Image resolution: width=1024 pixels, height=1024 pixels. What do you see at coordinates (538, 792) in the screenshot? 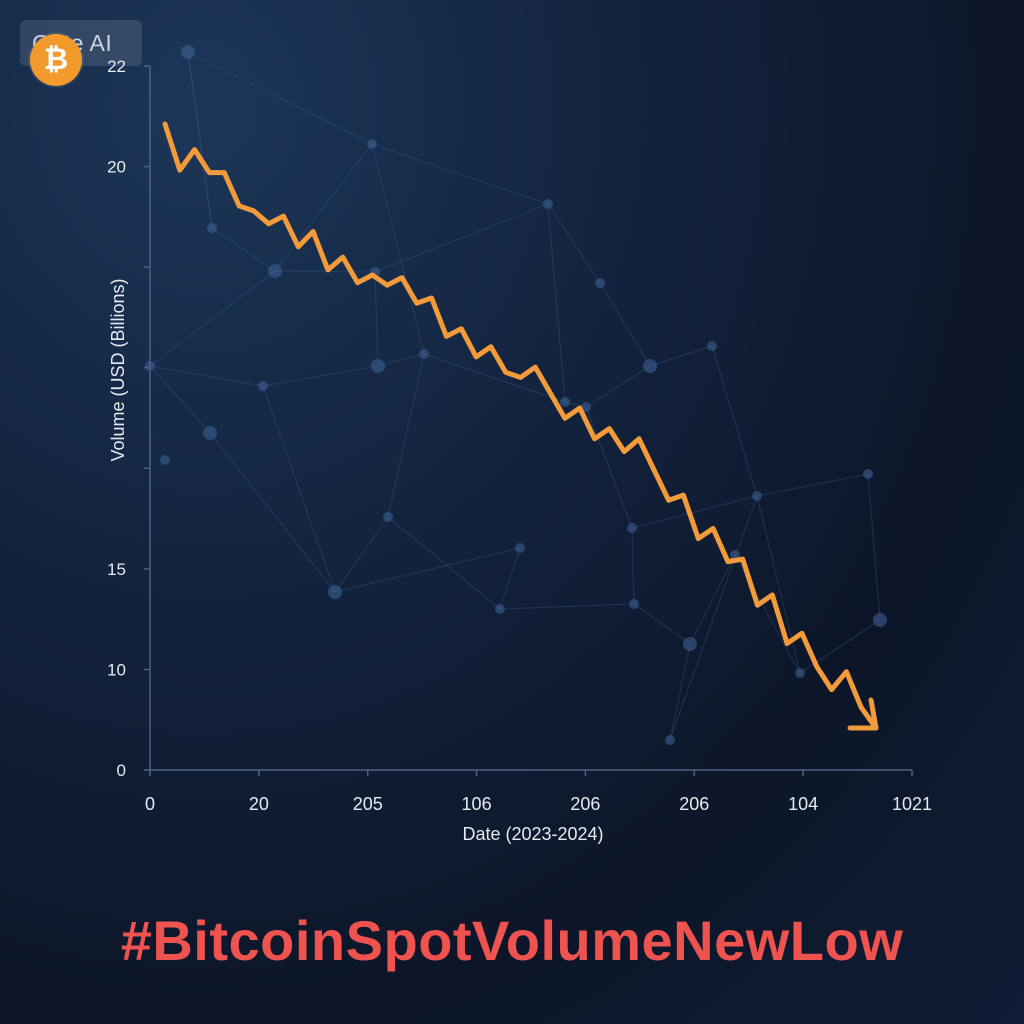
I see `x-axis-ticks: 0 20 205 106 206 206 104 1021` at bounding box center [538, 792].